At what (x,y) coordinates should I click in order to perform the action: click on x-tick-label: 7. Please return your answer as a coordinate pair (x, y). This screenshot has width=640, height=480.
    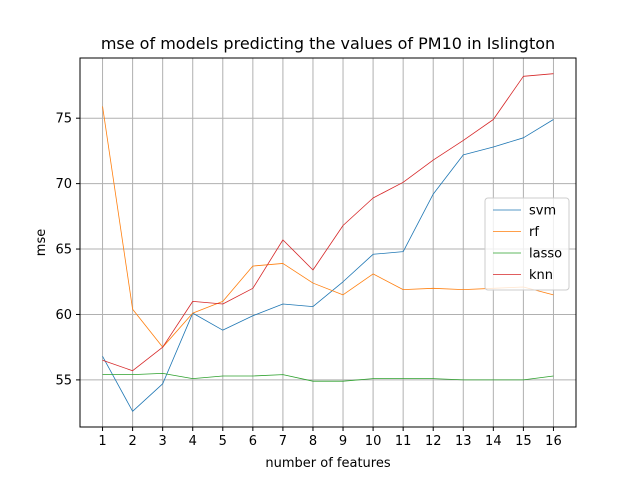
    Looking at the image, I should click on (283, 441).